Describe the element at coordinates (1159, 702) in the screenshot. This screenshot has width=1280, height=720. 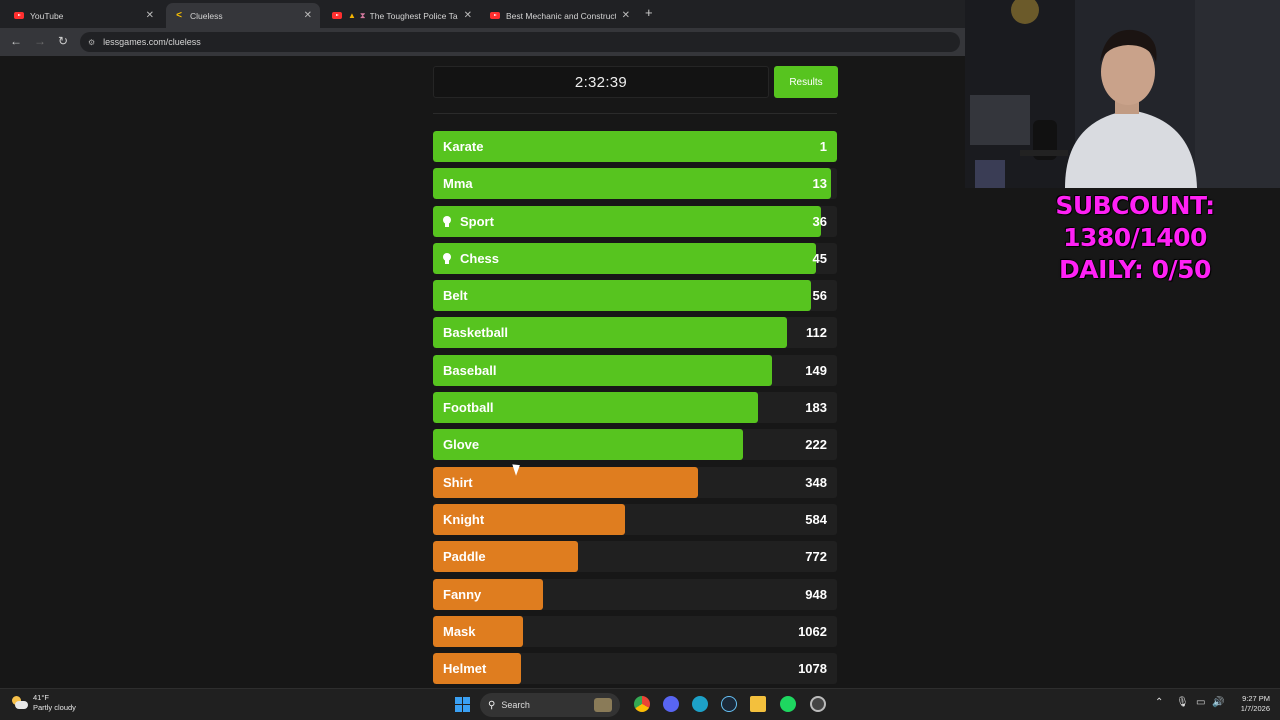
I see `chevron-up-icon: ⌃` at that location.